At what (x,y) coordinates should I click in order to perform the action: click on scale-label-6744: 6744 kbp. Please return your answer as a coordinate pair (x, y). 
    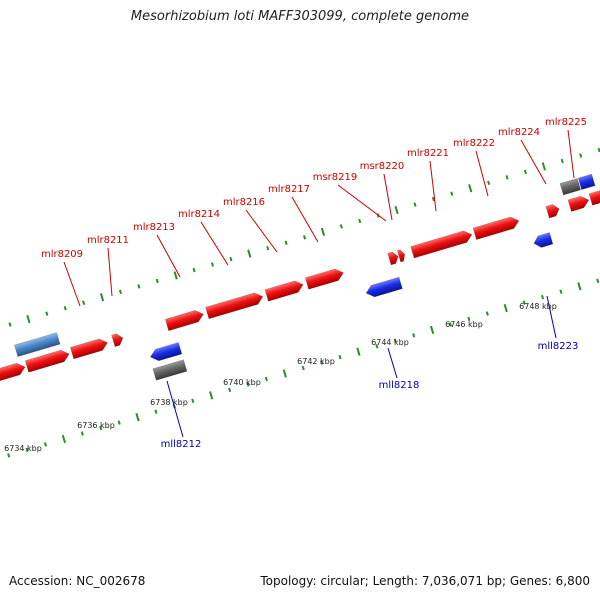
    Looking at the image, I should click on (390, 342).